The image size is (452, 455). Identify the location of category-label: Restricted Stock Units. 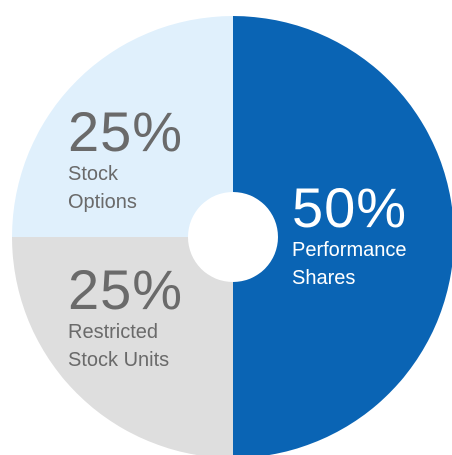
(119, 346).